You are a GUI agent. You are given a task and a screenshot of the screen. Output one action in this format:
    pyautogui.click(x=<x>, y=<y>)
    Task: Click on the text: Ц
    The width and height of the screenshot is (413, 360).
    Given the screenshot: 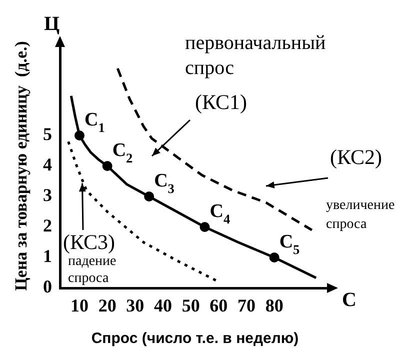 What is the action you would take?
    pyautogui.click(x=52, y=24)
    